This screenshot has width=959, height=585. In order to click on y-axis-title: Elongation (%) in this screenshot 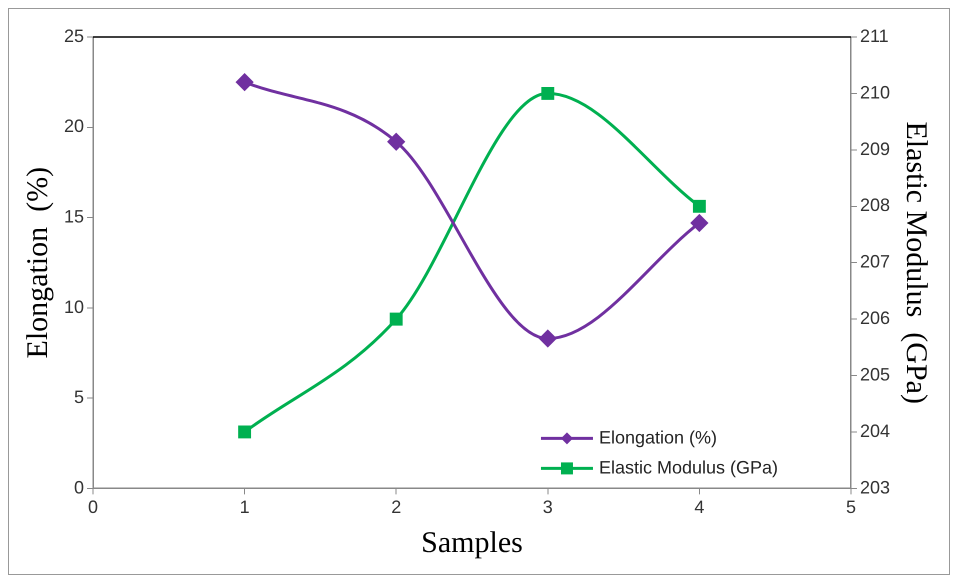, I will do `click(37, 262)`.